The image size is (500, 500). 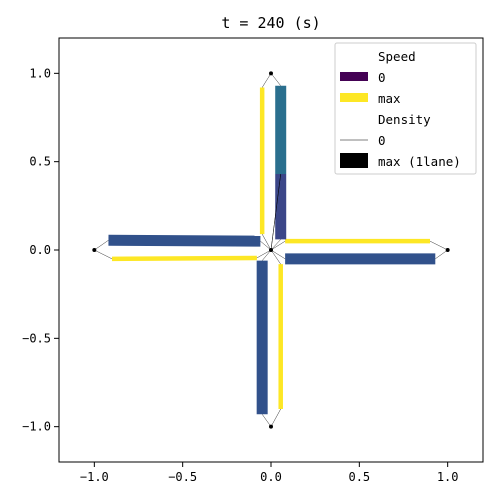 I want to click on legend: Speed 0 max Density 0 max (1lane), so click(x=405, y=108).